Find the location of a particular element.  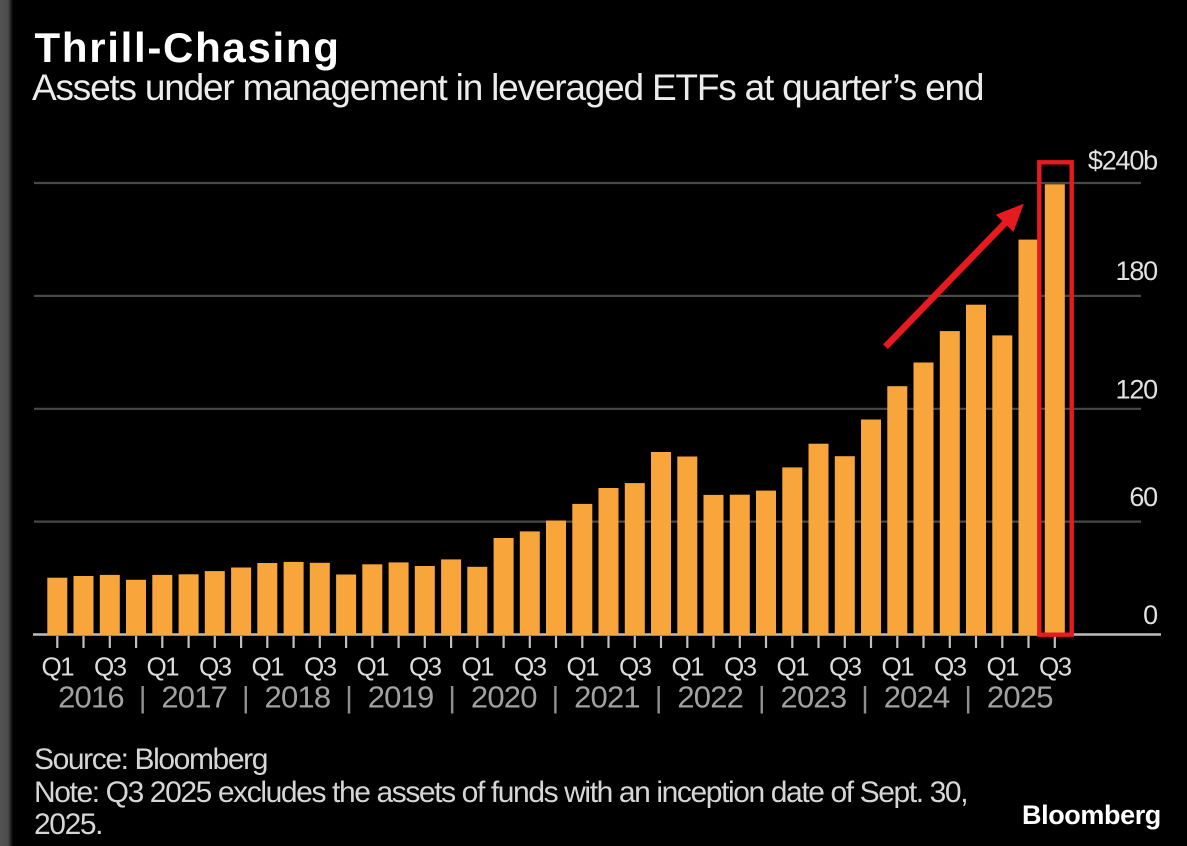

svg-text: 2018 is located at coordinates (298, 697).